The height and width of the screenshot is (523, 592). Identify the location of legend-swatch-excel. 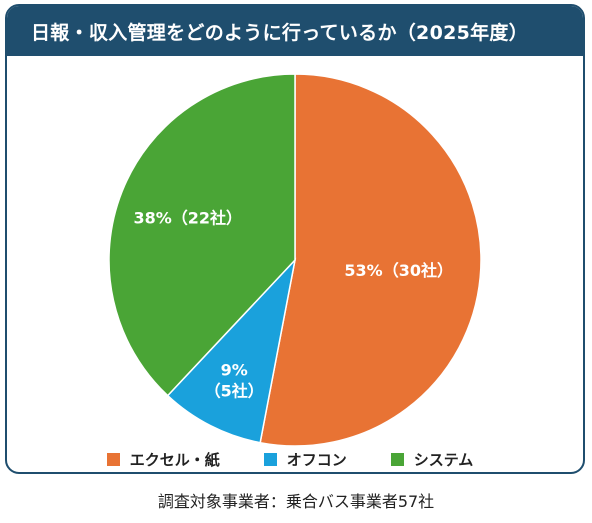
(113, 459).